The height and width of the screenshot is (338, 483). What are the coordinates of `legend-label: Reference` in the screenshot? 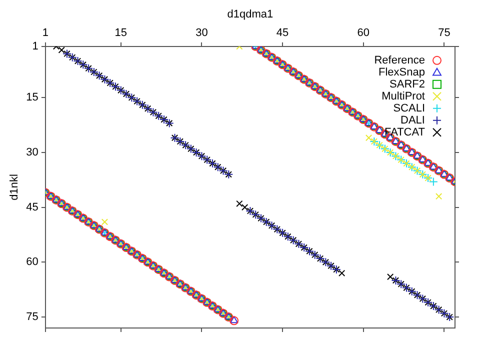 It's located at (399, 60).